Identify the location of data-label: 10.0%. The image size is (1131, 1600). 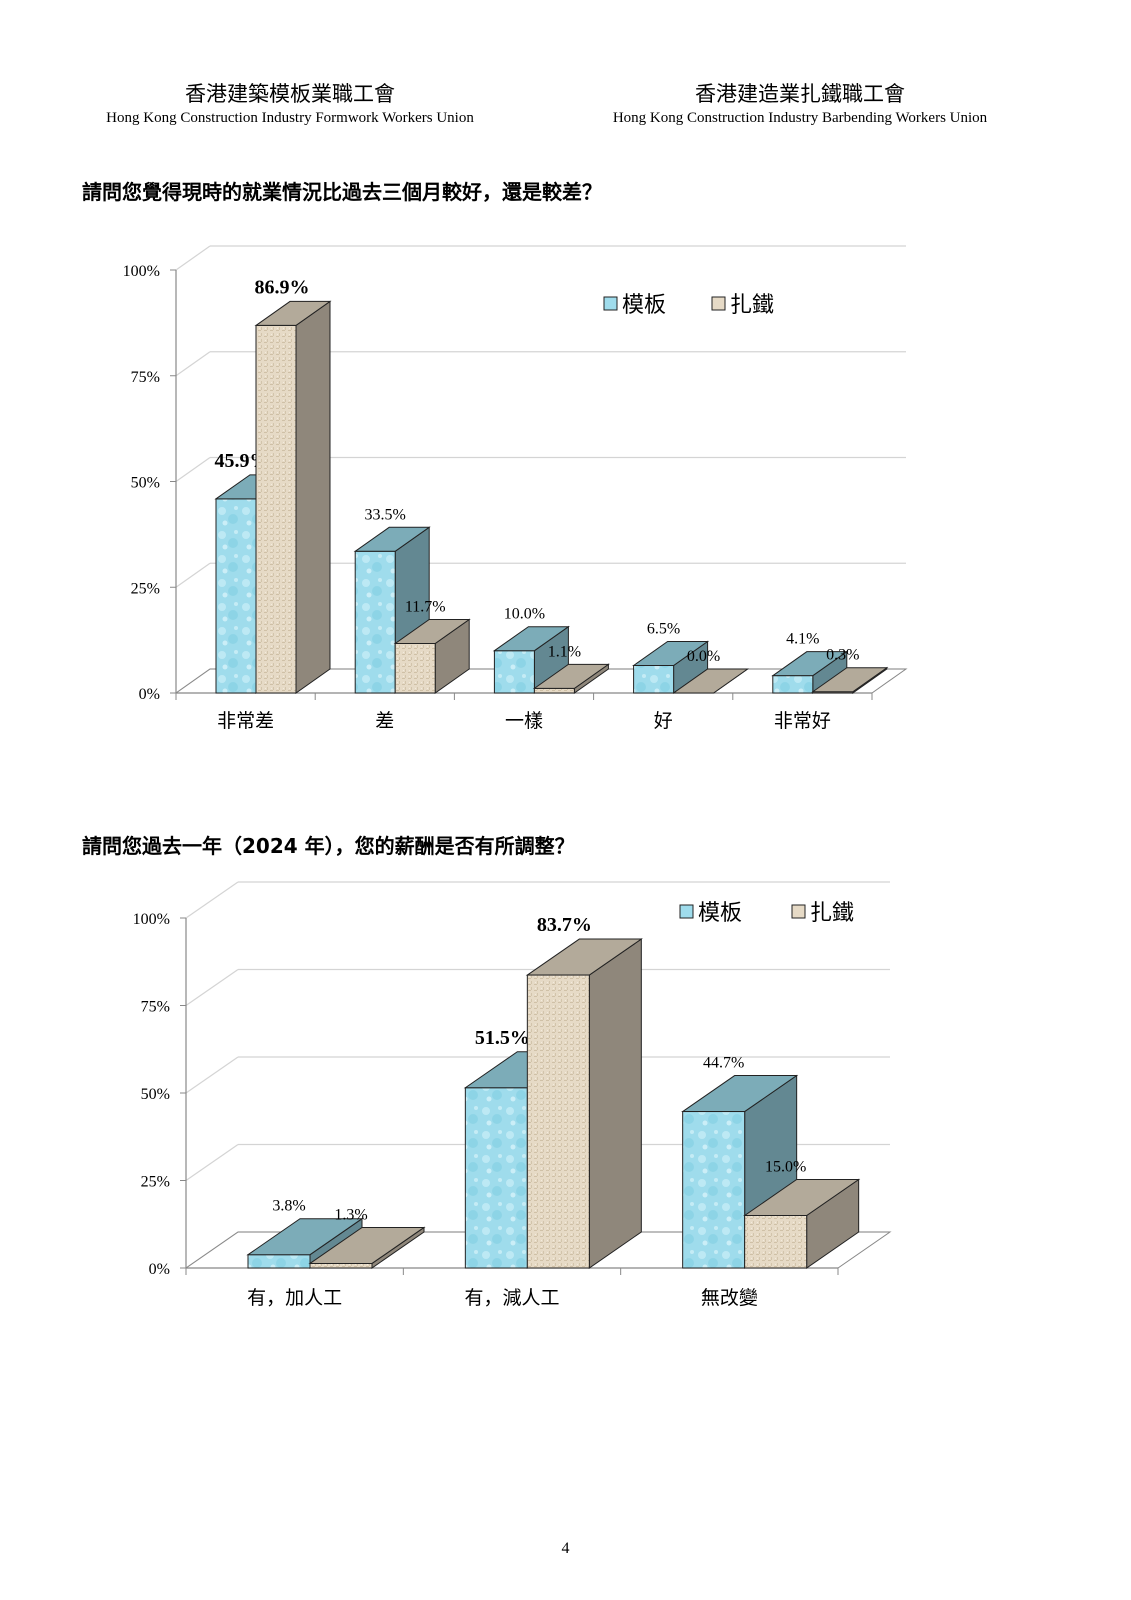
(524, 614).